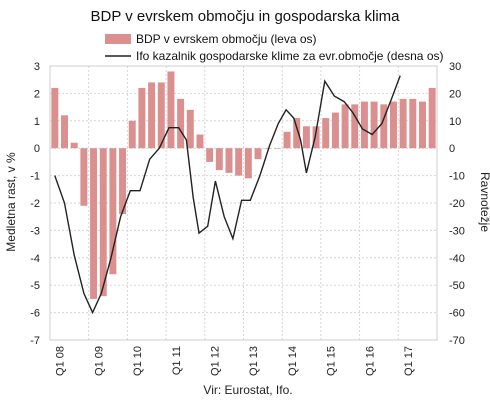 The image size is (490, 405). What do you see at coordinates (332, 361) in the screenshot?
I see `x-tick-label: Q1 15` at bounding box center [332, 361].